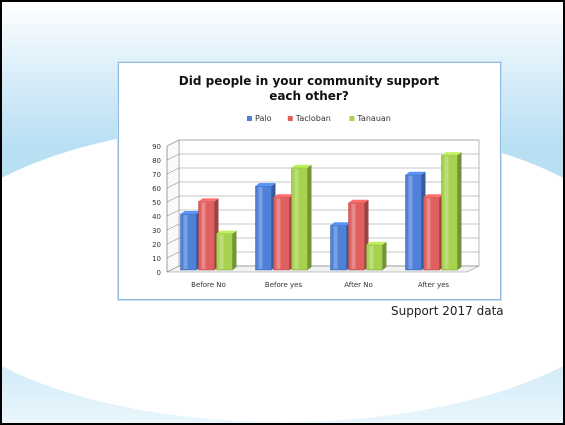  I want to click on legend-label-2: Tanauan, so click(373, 118).